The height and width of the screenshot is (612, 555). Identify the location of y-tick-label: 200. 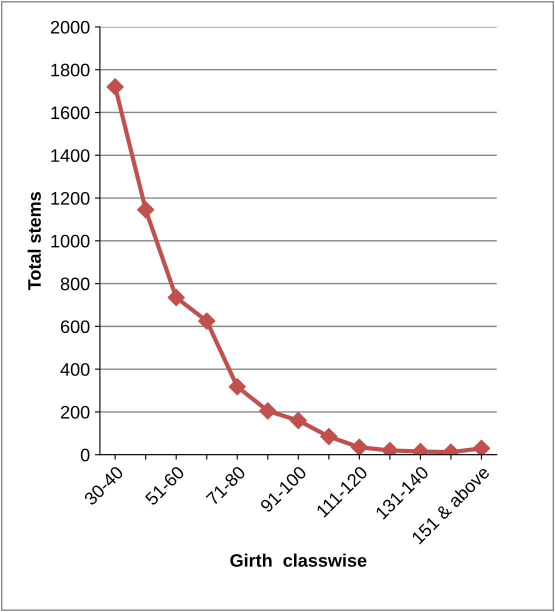
(75, 412).